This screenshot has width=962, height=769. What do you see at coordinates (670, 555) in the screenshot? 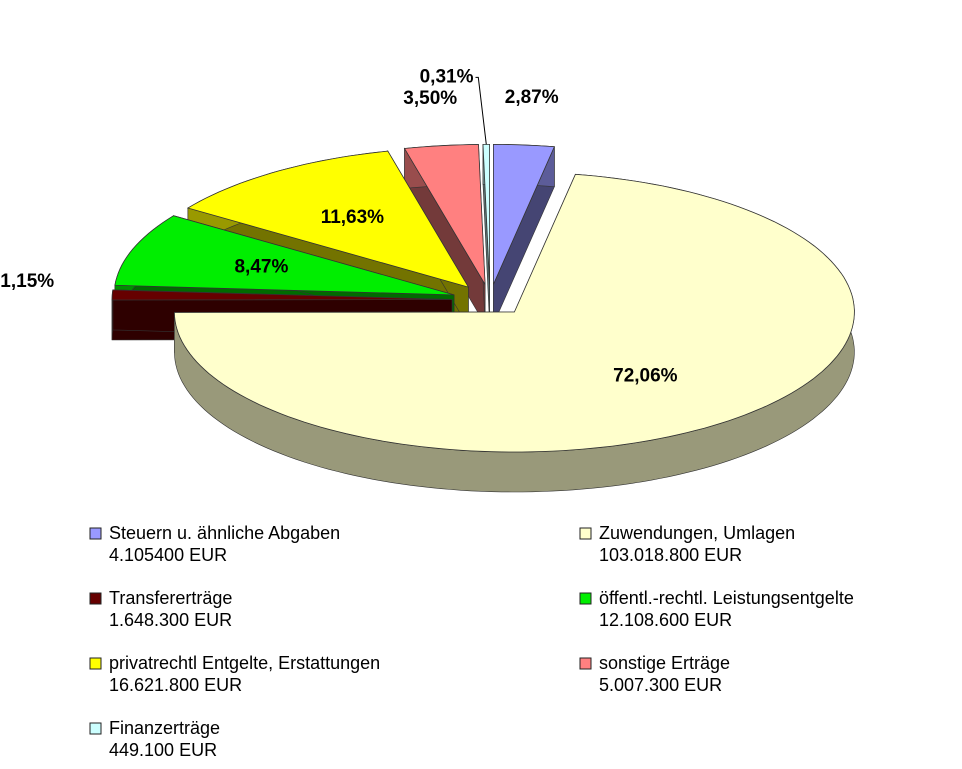
I see `legend-detail: 103.018.800 EUR` at bounding box center [670, 555].